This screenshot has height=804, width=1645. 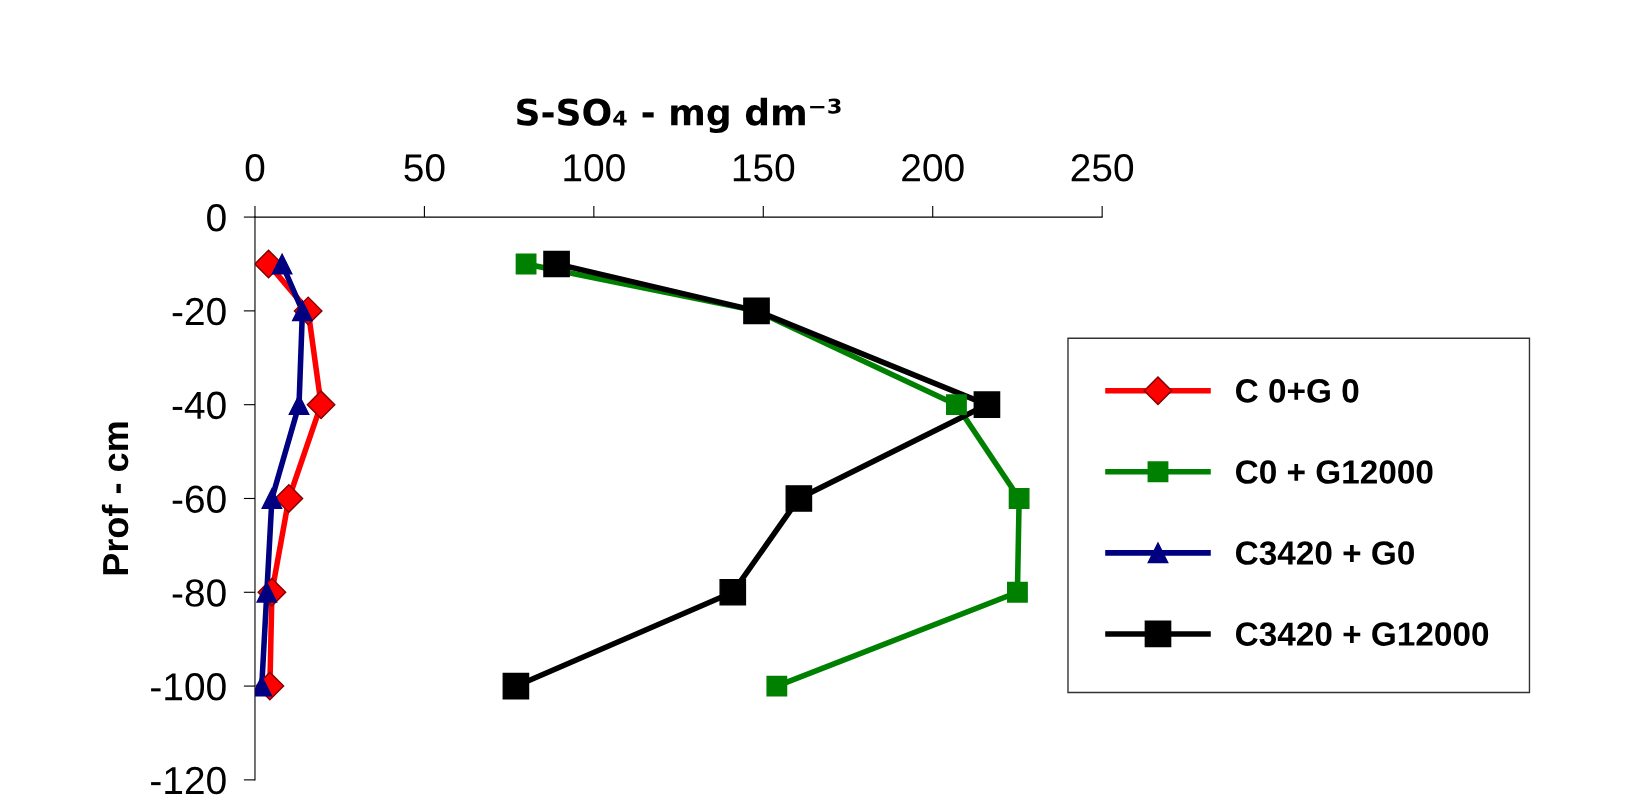 What do you see at coordinates (255, 168) in the screenshot?
I see `x-tick-label: 0` at bounding box center [255, 168].